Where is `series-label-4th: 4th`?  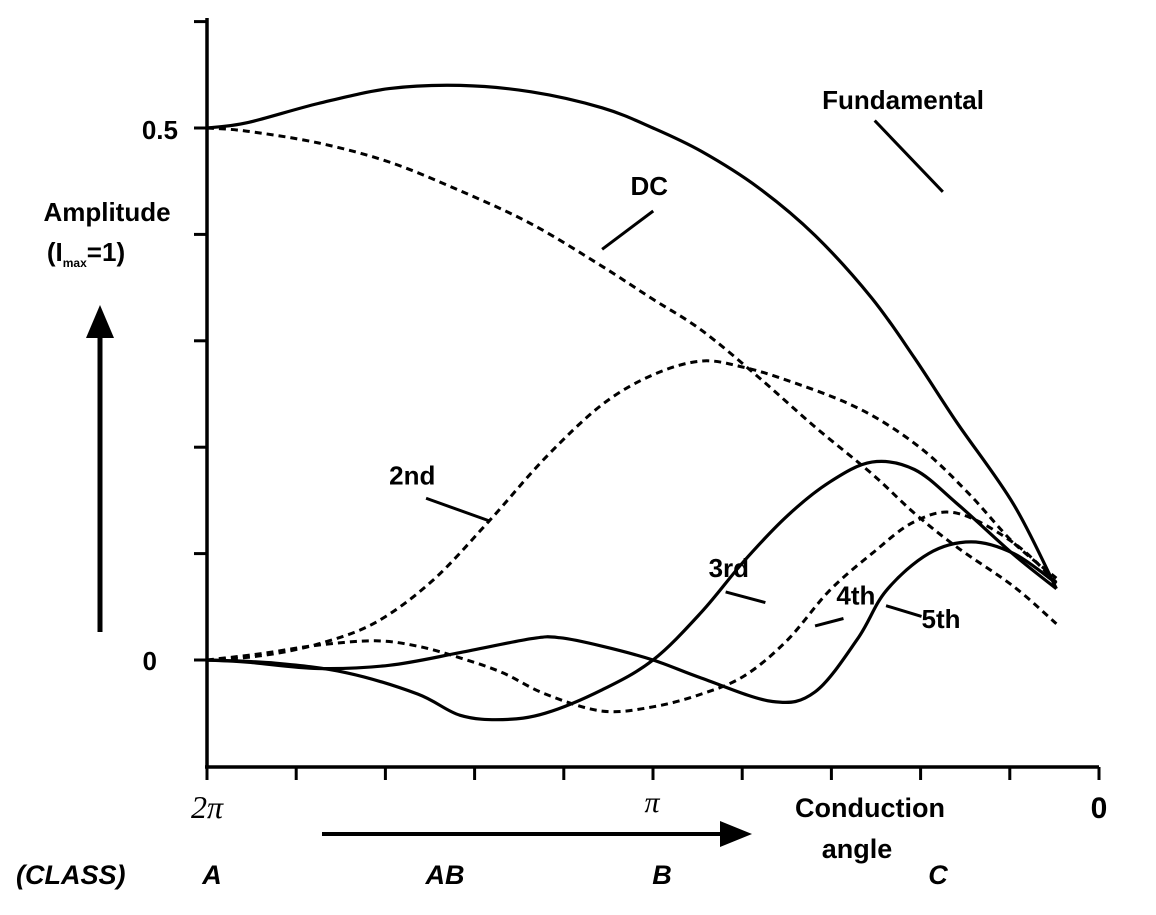
series-label-4th: 4th is located at coordinates (855, 596).